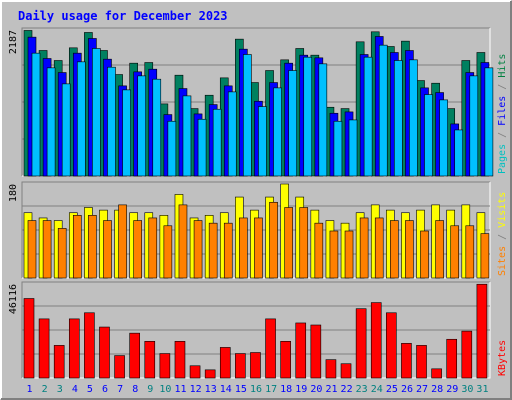  What do you see at coordinates (331, 389) in the screenshot?
I see `day-label: 21` at bounding box center [331, 389].